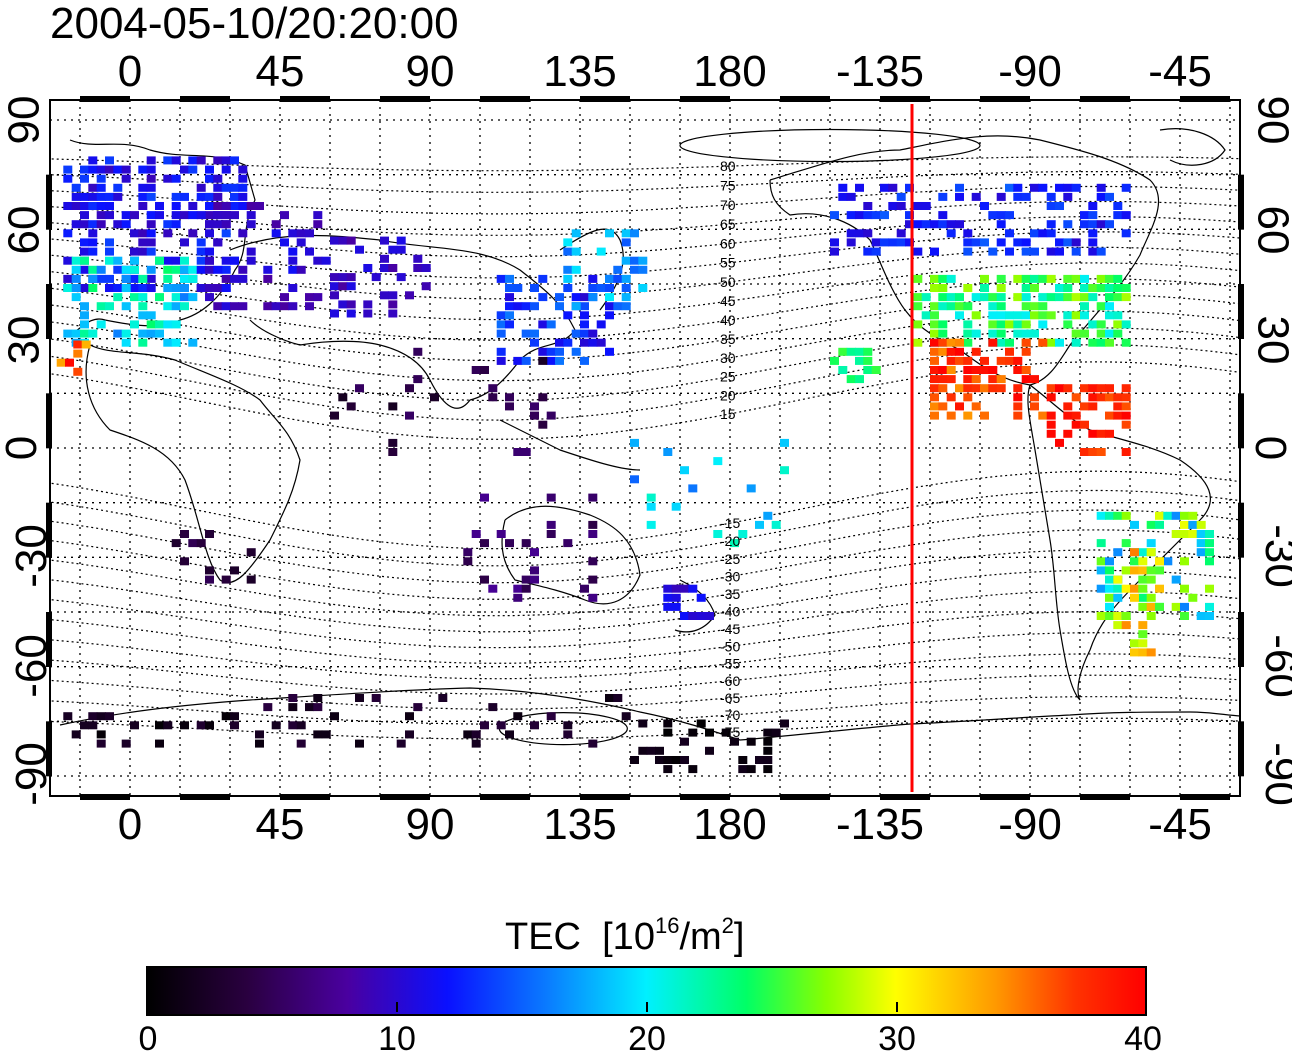  What do you see at coordinates (645, 546) in the screenshot?
I see `magnetic-latitude-line` at bounding box center [645, 546].